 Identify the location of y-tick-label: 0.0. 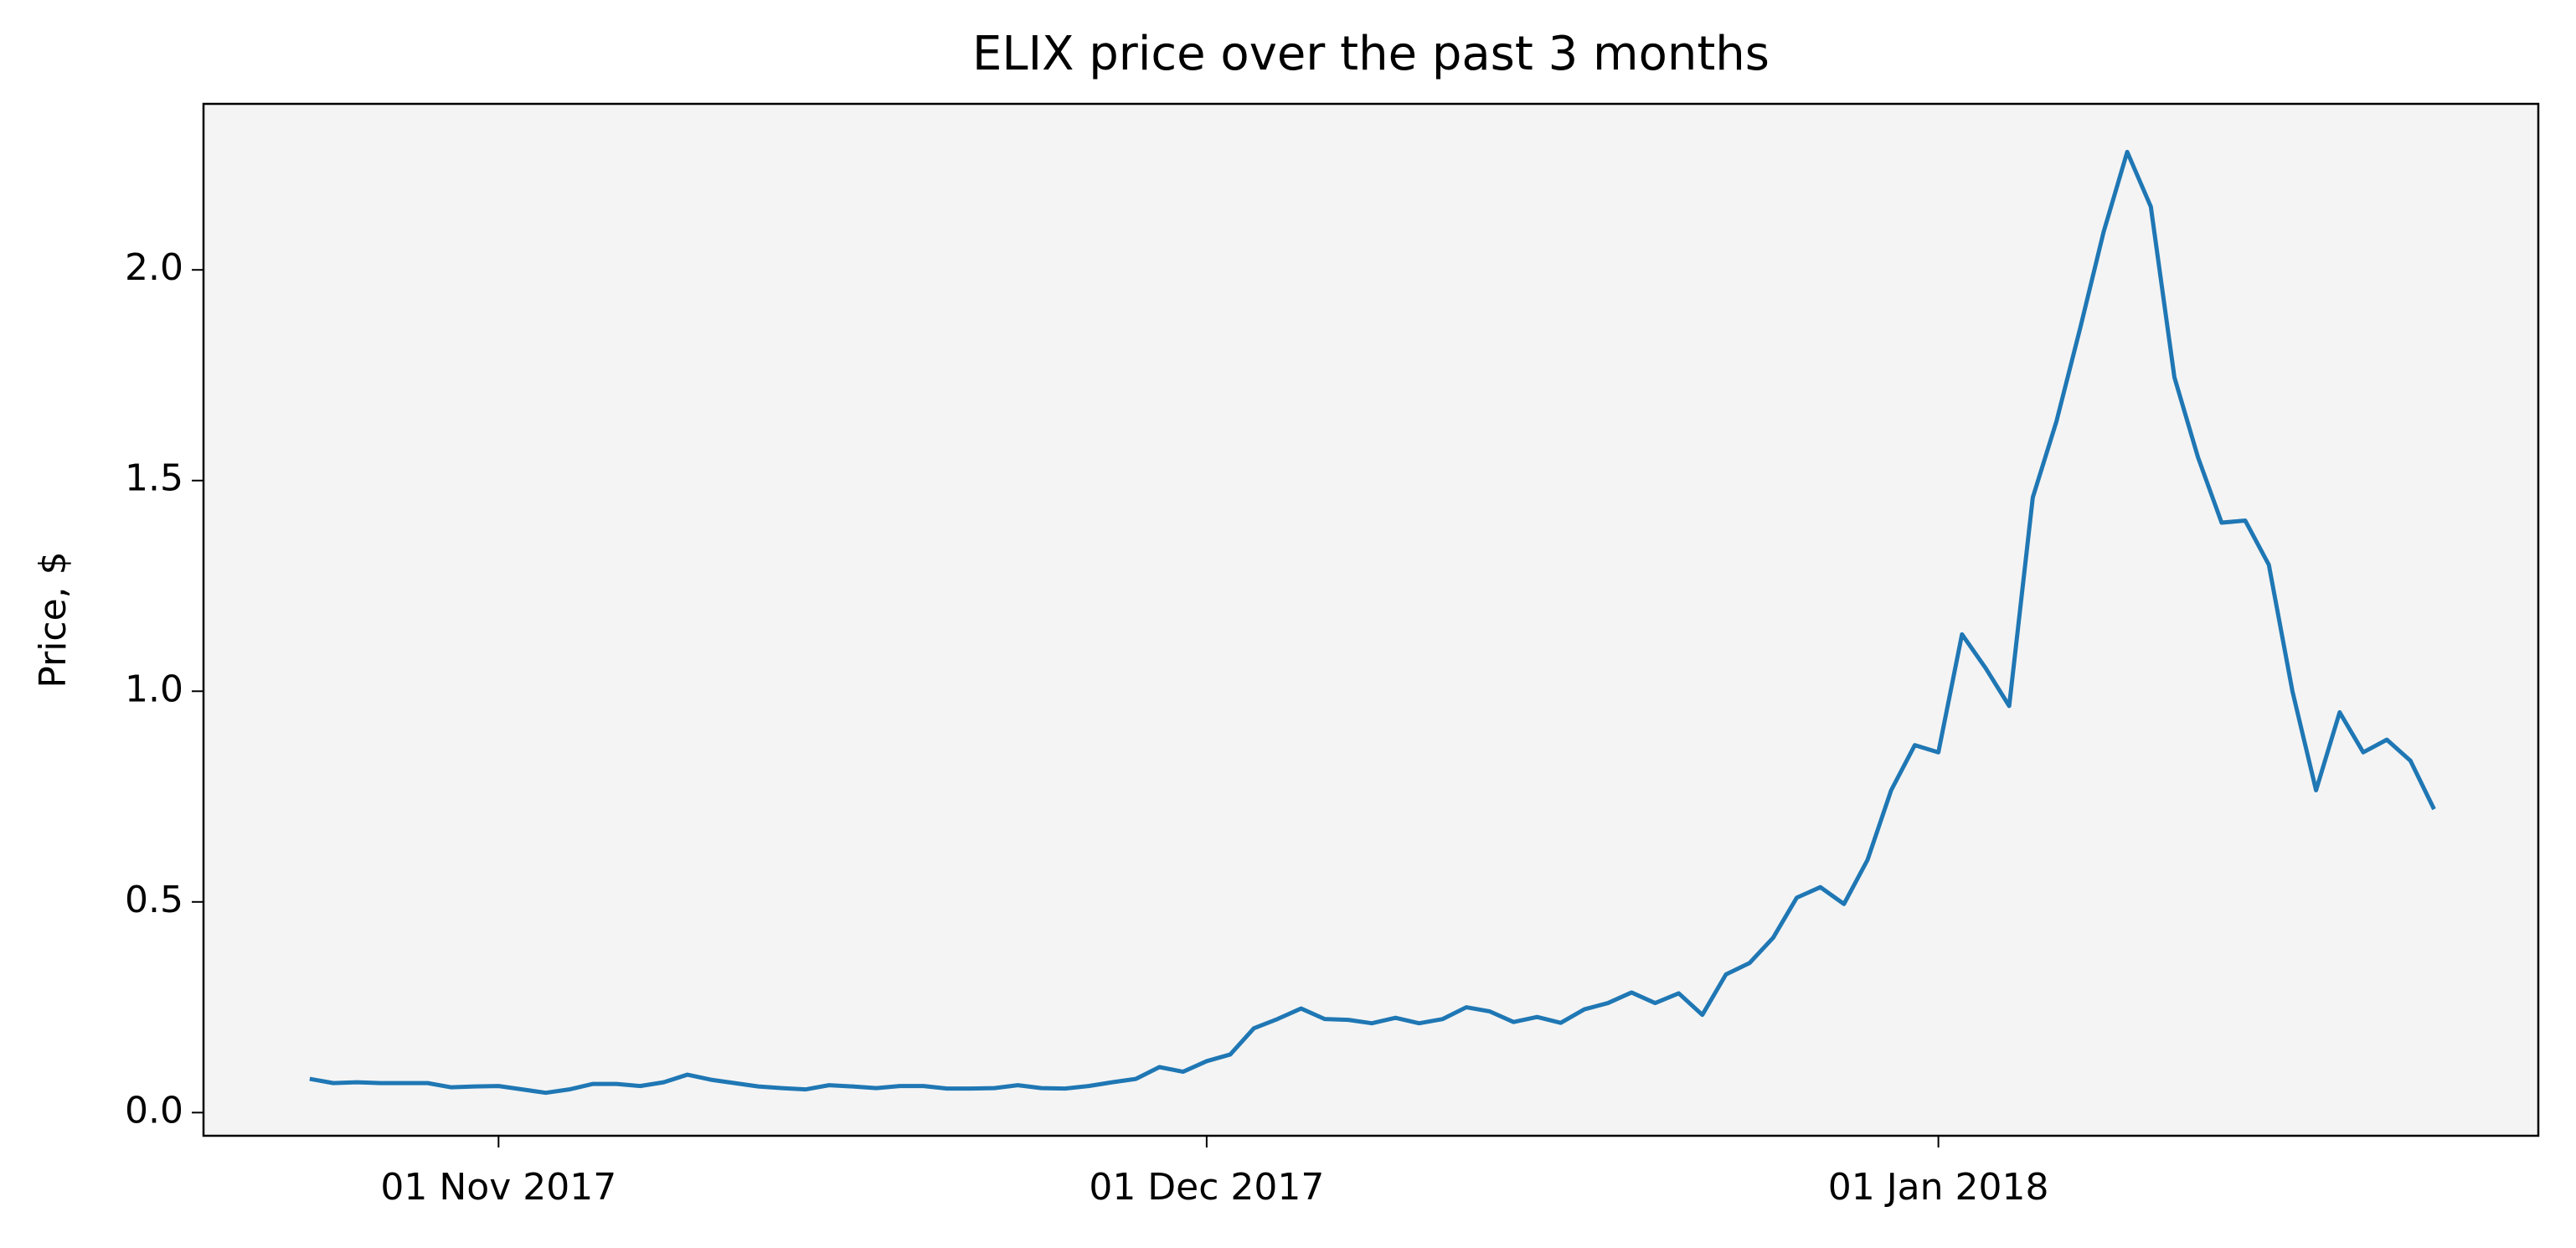
(154, 1110).